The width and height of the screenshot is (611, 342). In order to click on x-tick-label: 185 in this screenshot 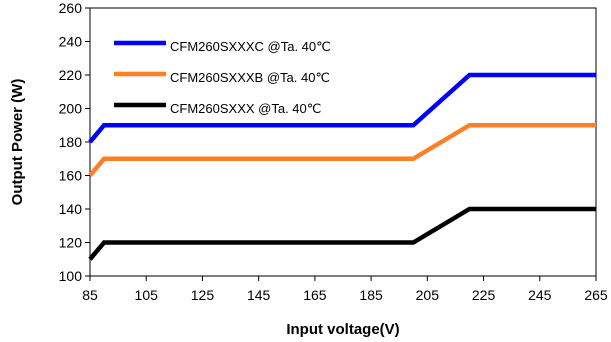, I will do `click(371, 295)`.